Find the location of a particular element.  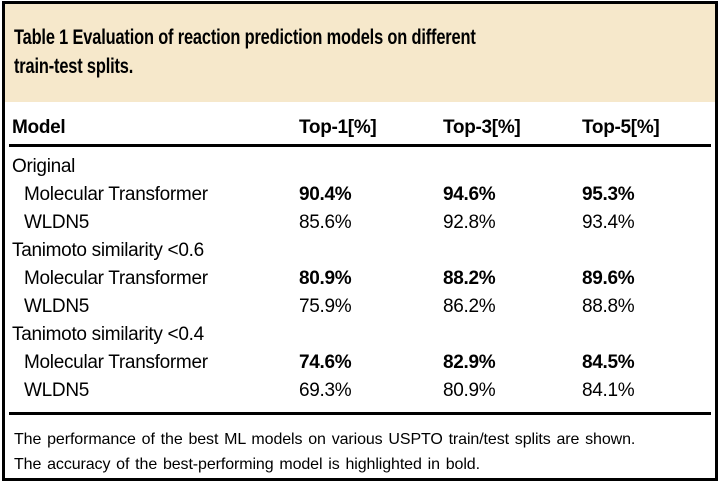

top3-value: 86.2% is located at coordinates (469, 306).